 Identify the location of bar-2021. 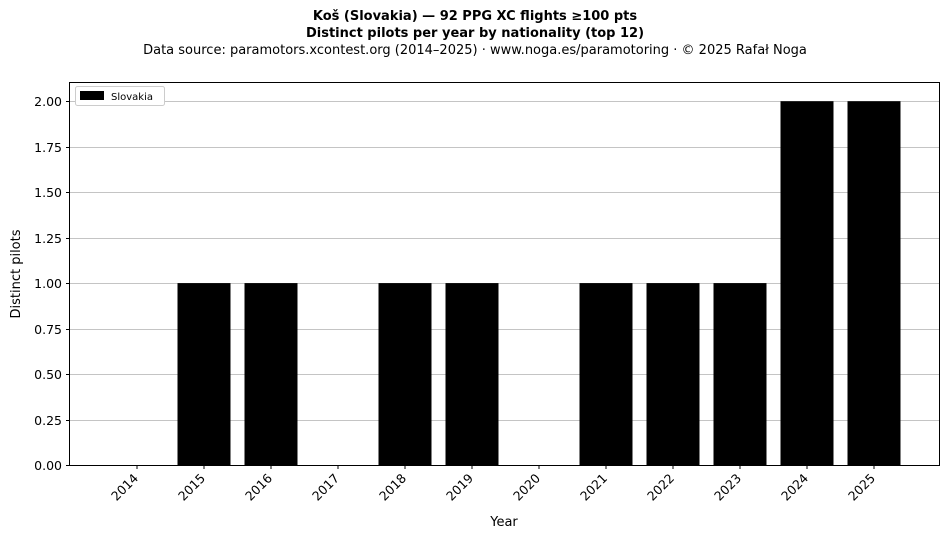
(606, 374).